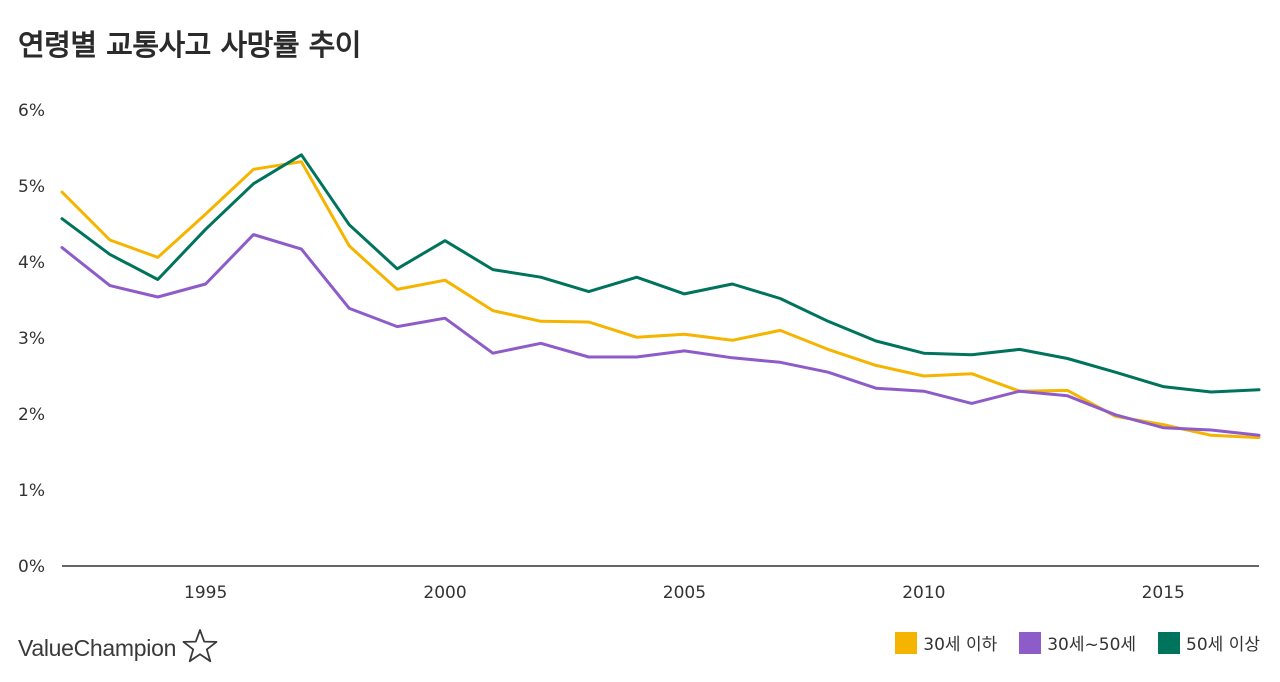  Describe the element at coordinates (960, 645) in the screenshot. I see `legend-label-under-30: 30세 이하` at that location.